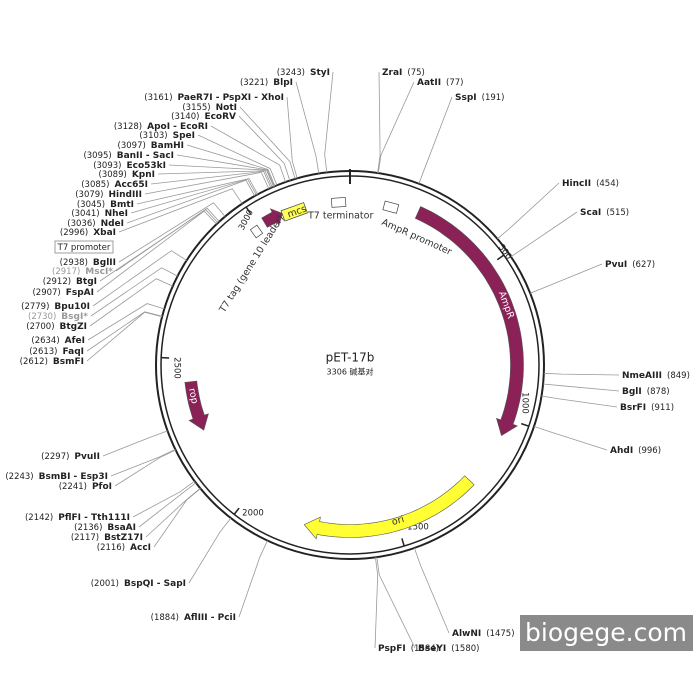  Describe the element at coordinates (350, 372) in the screenshot. I see `plasmid-size: 3306 碱基对` at that location.